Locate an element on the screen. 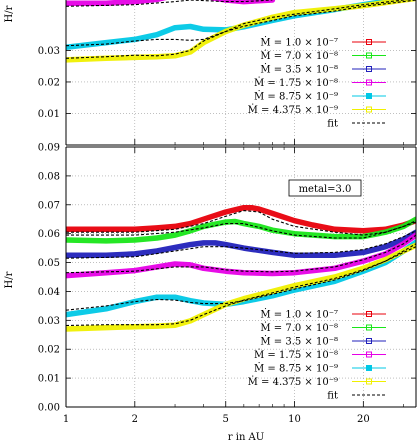 This screenshot has height=442, width=418. y-tick-label: 0.05 is located at coordinates (49, 263).